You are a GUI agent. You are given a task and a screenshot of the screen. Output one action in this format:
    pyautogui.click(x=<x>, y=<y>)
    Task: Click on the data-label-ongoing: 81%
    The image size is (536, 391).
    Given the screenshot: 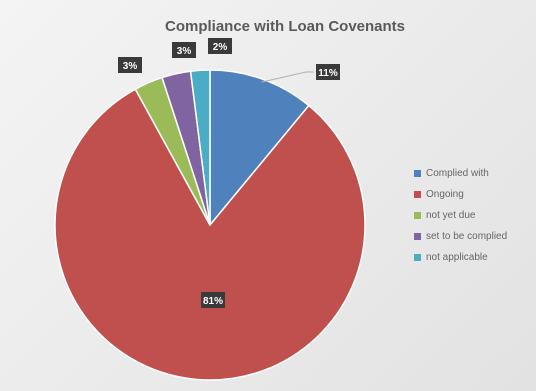 What is the action you would take?
    pyautogui.click(x=213, y=301)
    